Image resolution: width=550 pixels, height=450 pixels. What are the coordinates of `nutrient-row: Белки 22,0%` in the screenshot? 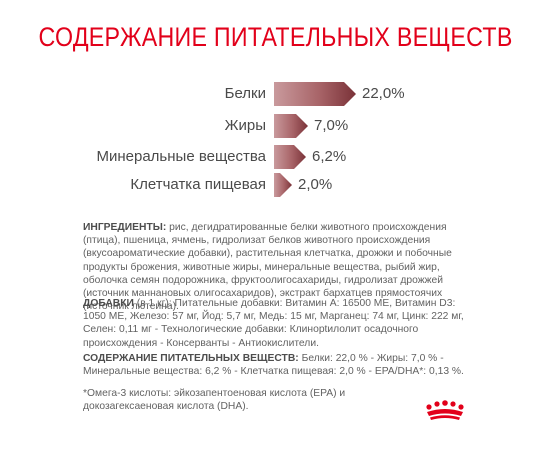 It's located at (275, 94).